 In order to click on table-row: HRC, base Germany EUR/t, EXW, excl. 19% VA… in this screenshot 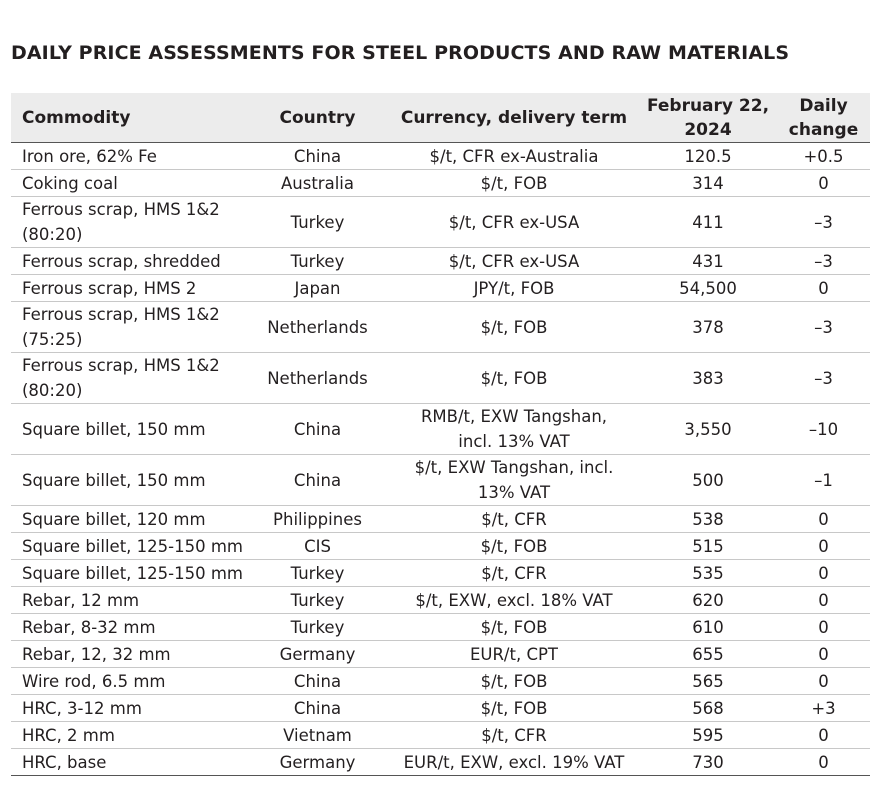, I will do `click(440, 762)`.